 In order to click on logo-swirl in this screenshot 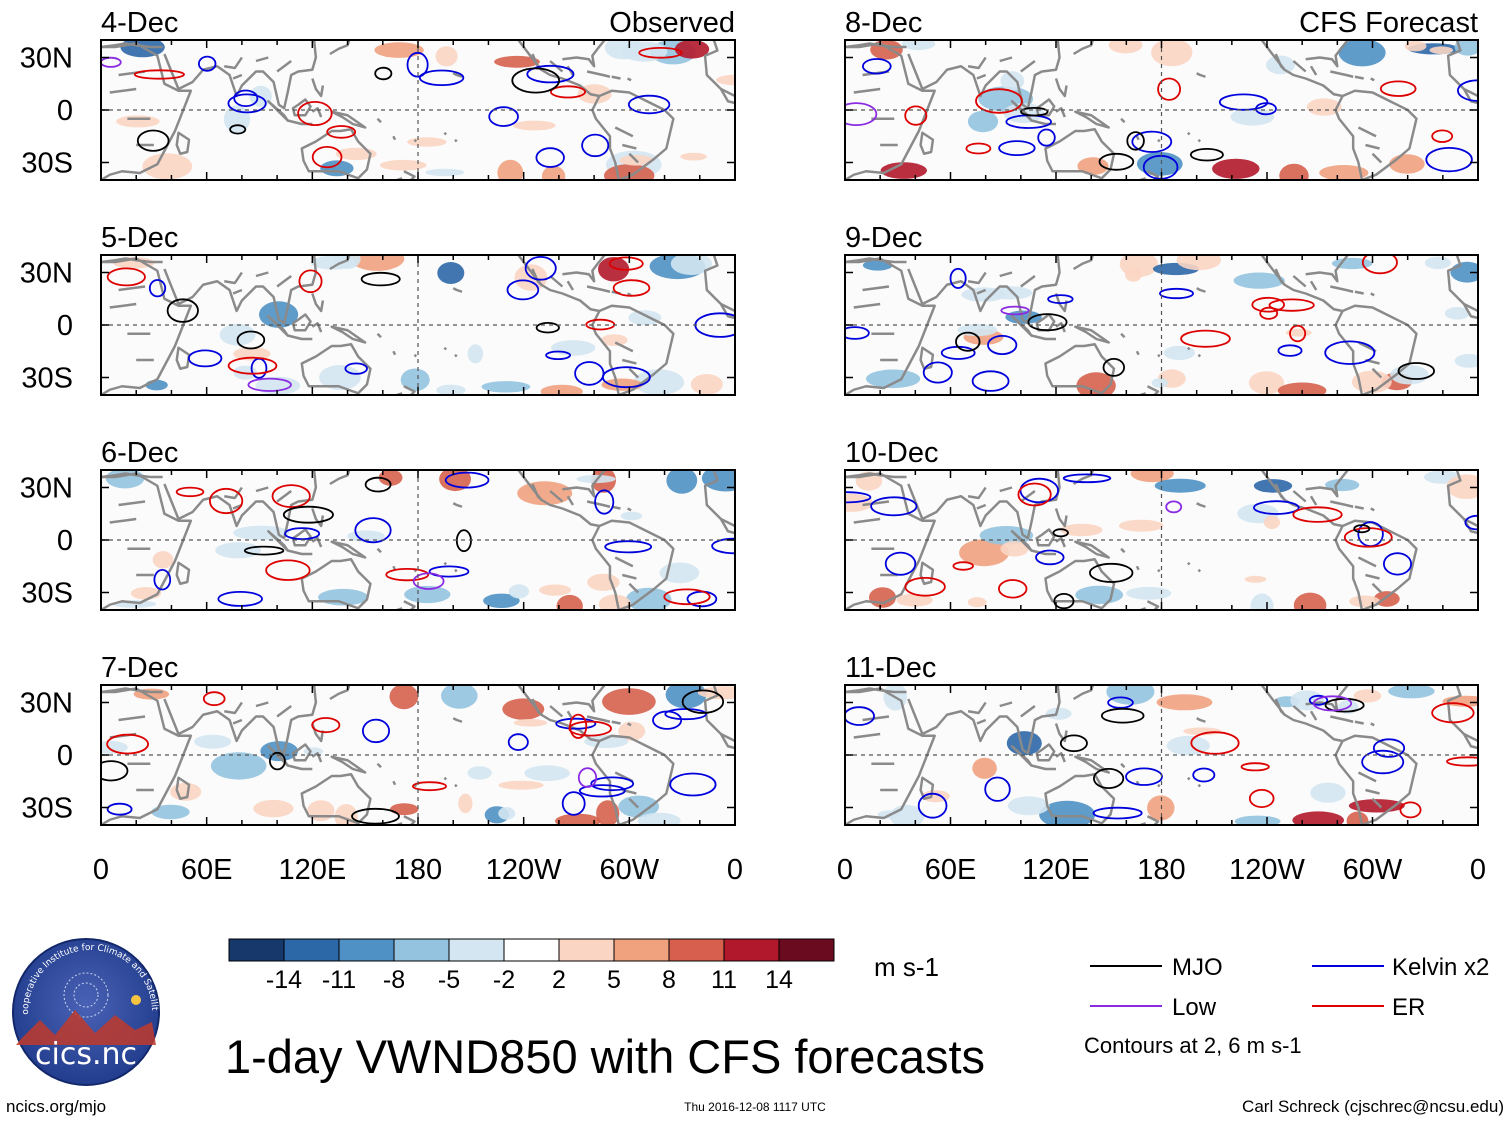, I will do `click(86, 995)`.